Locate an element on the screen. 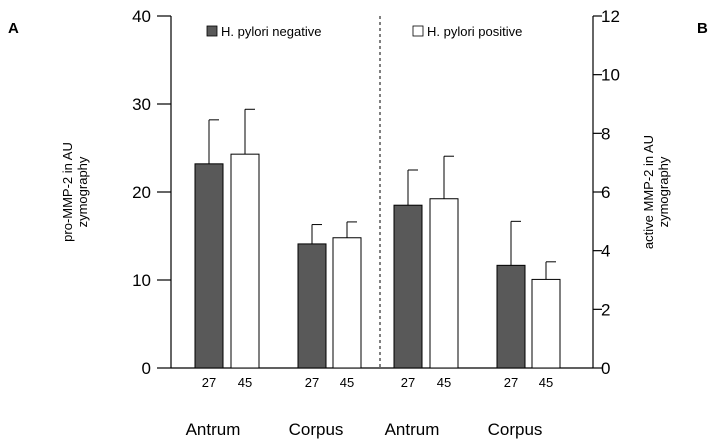 The image size is (719, 440). legend-label-negative: H. pylori negative is located at coordinates (271, 31).